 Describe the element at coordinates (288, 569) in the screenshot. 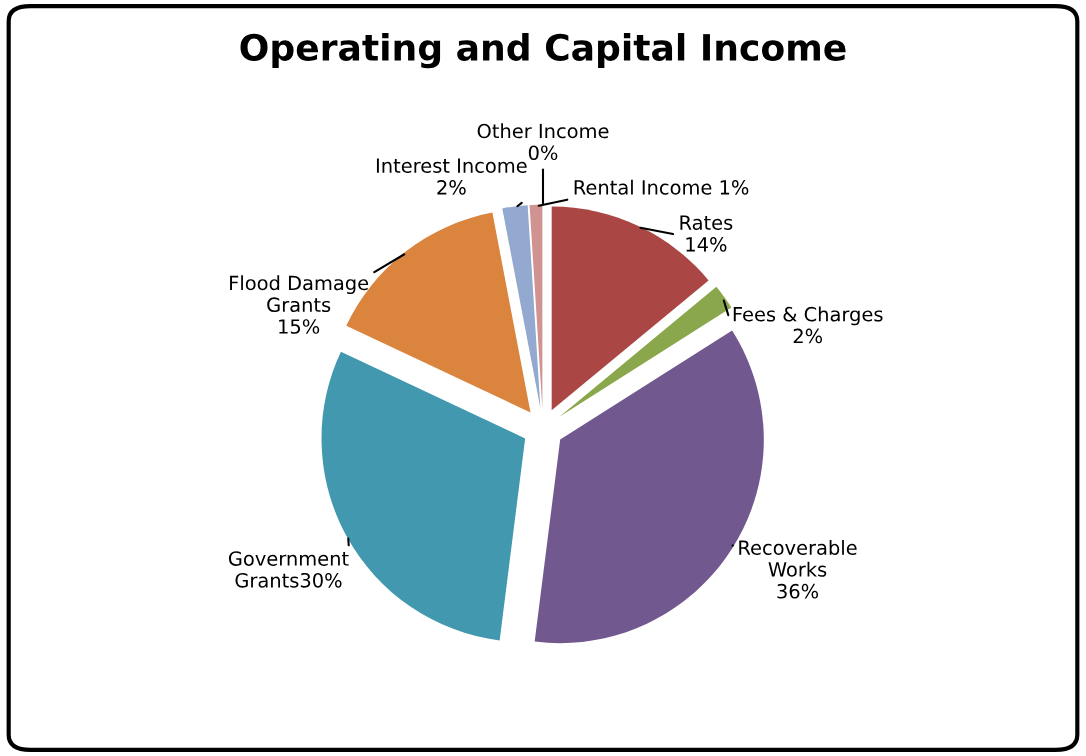

I see `slice-label: Government Grants30%` at that location.